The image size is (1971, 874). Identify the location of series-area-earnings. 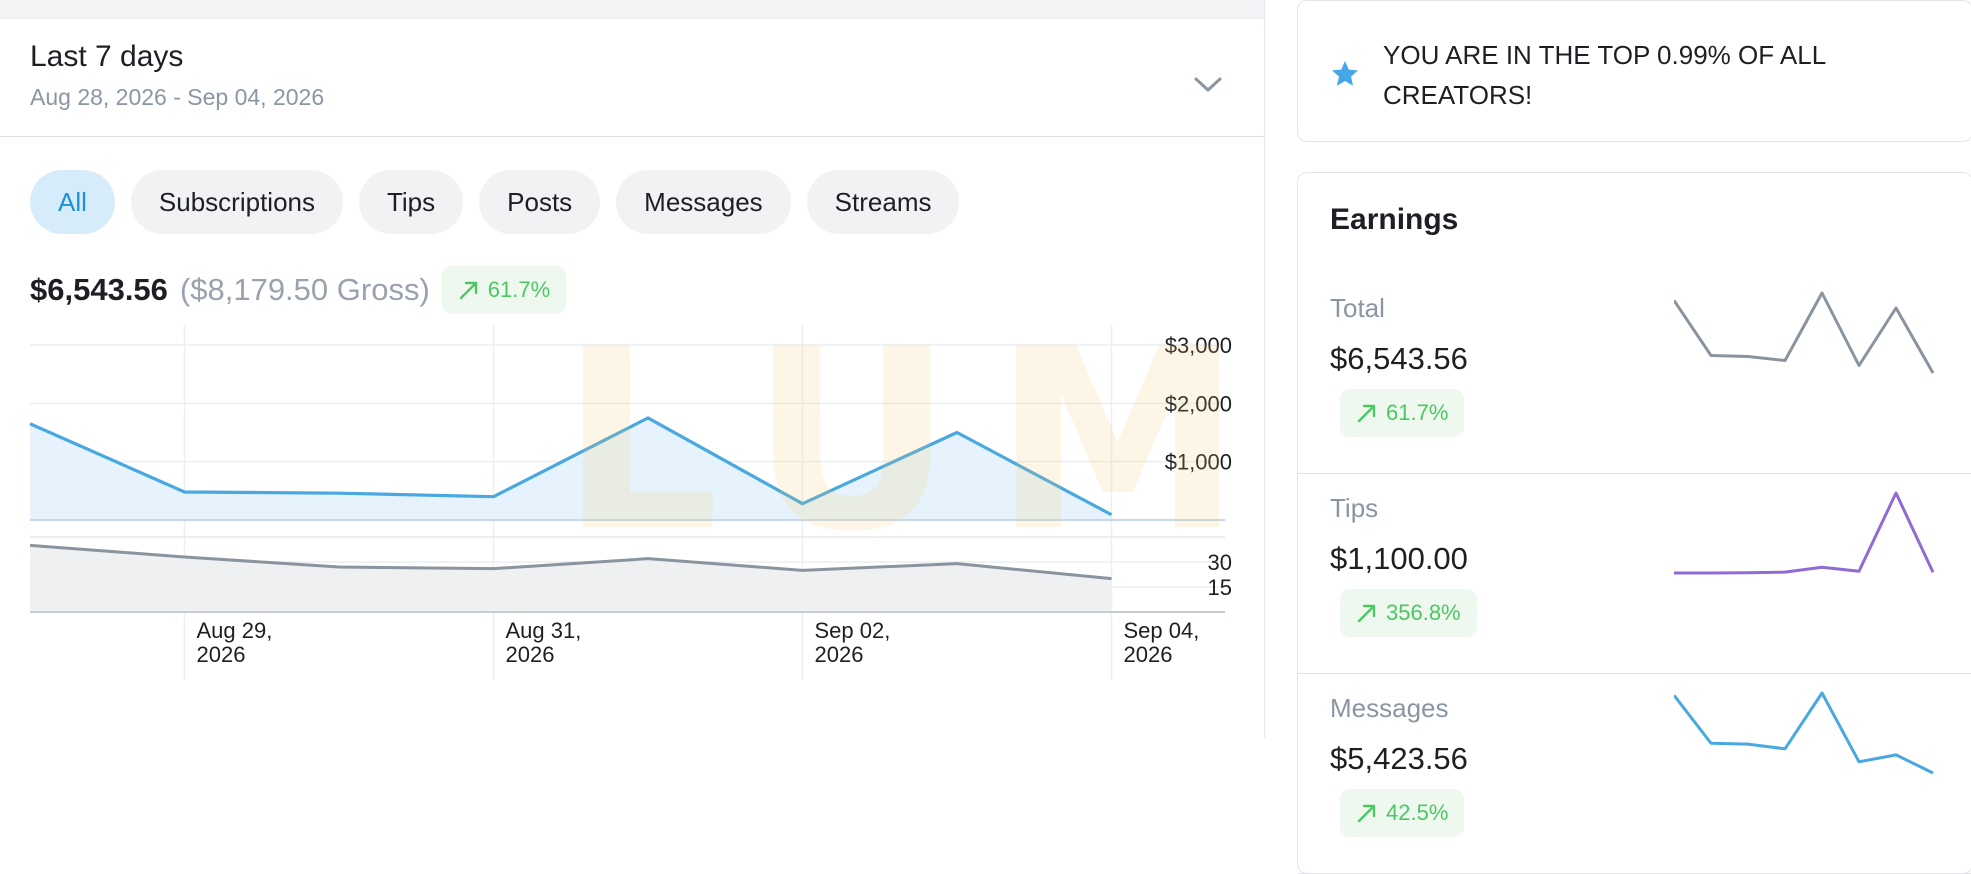
(571, 469).